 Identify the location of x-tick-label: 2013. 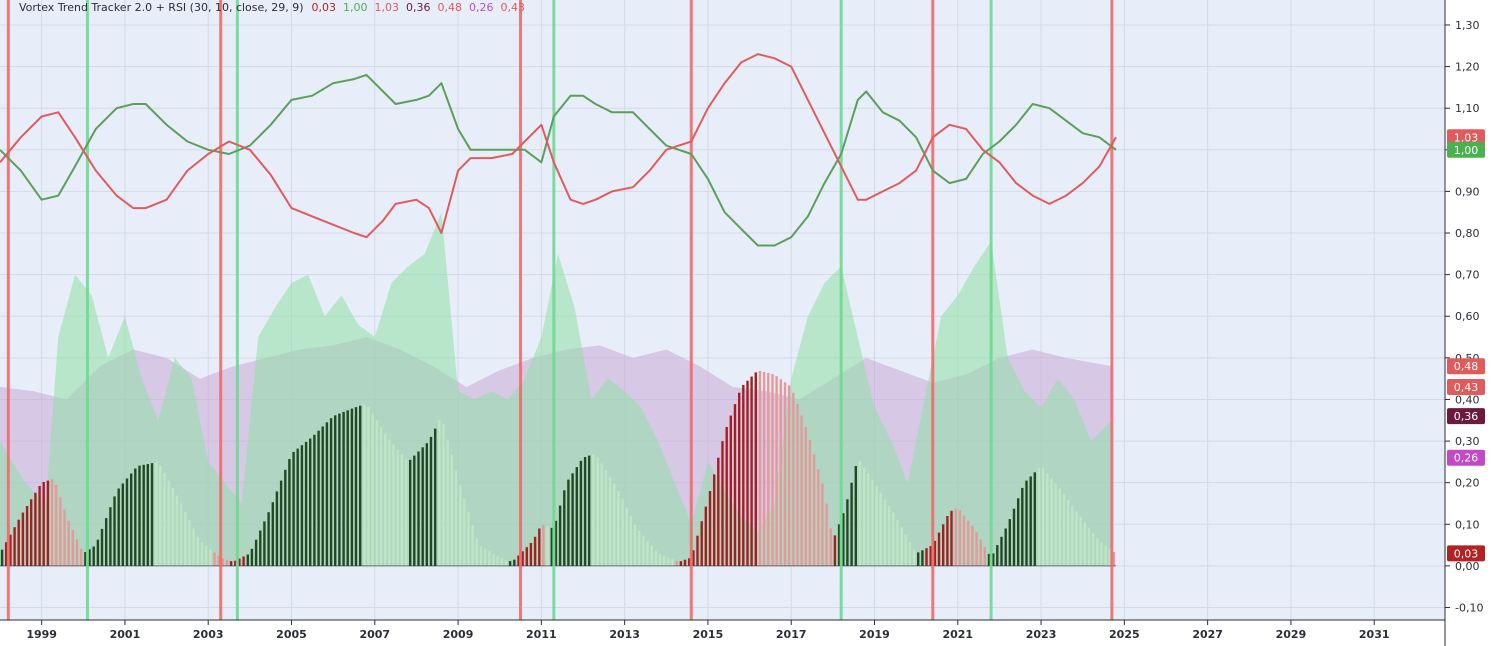
(624, 634).